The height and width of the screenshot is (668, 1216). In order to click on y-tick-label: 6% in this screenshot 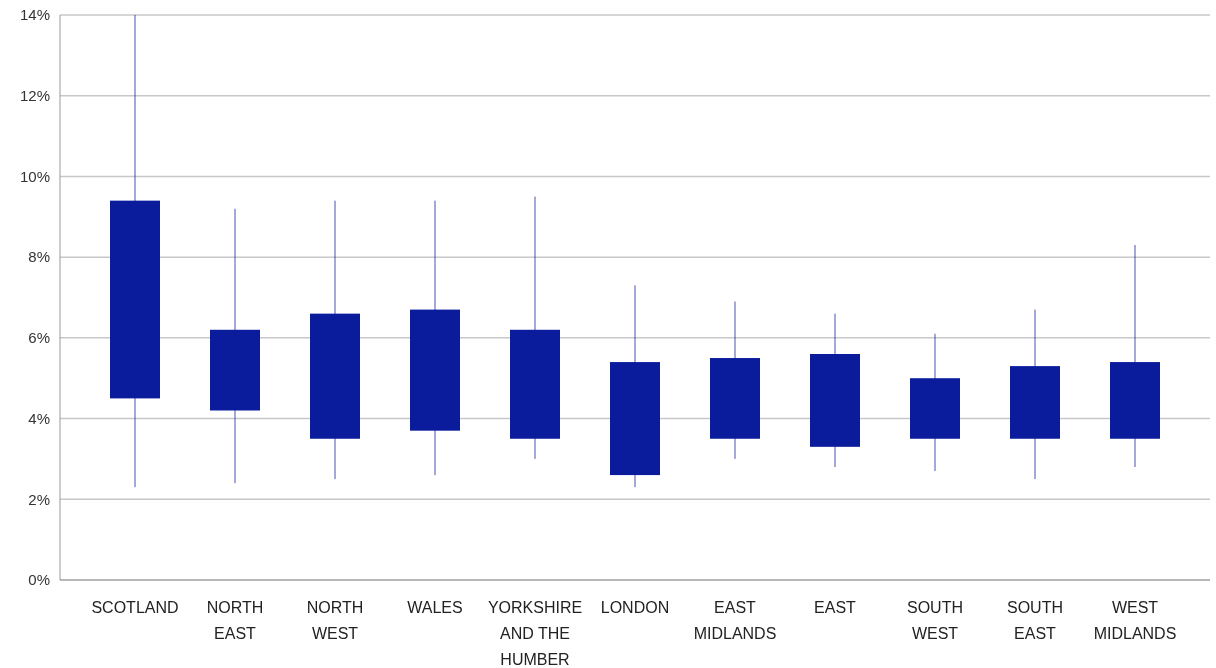, I will do `click(39, 338)`.